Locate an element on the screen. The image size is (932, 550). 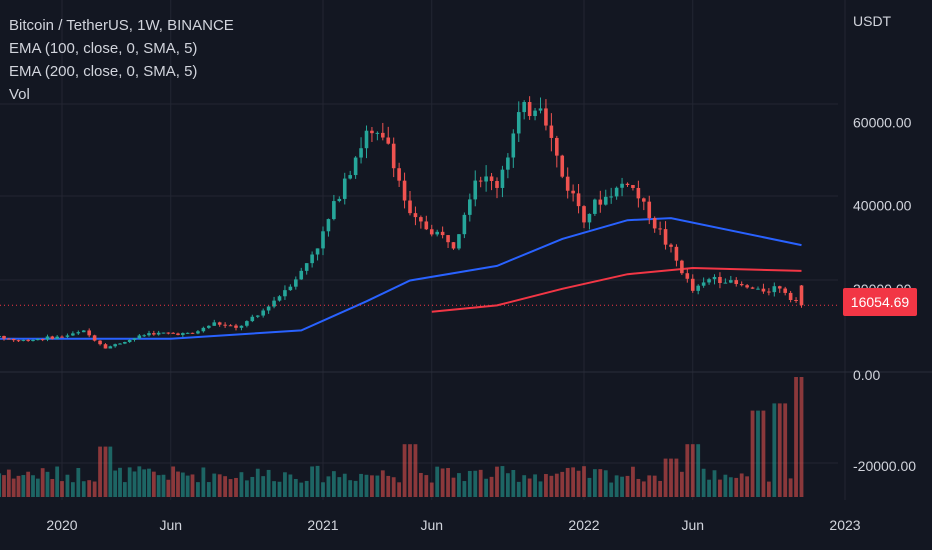
price-axis-unit: USDT is located at coordinates (872, 21).